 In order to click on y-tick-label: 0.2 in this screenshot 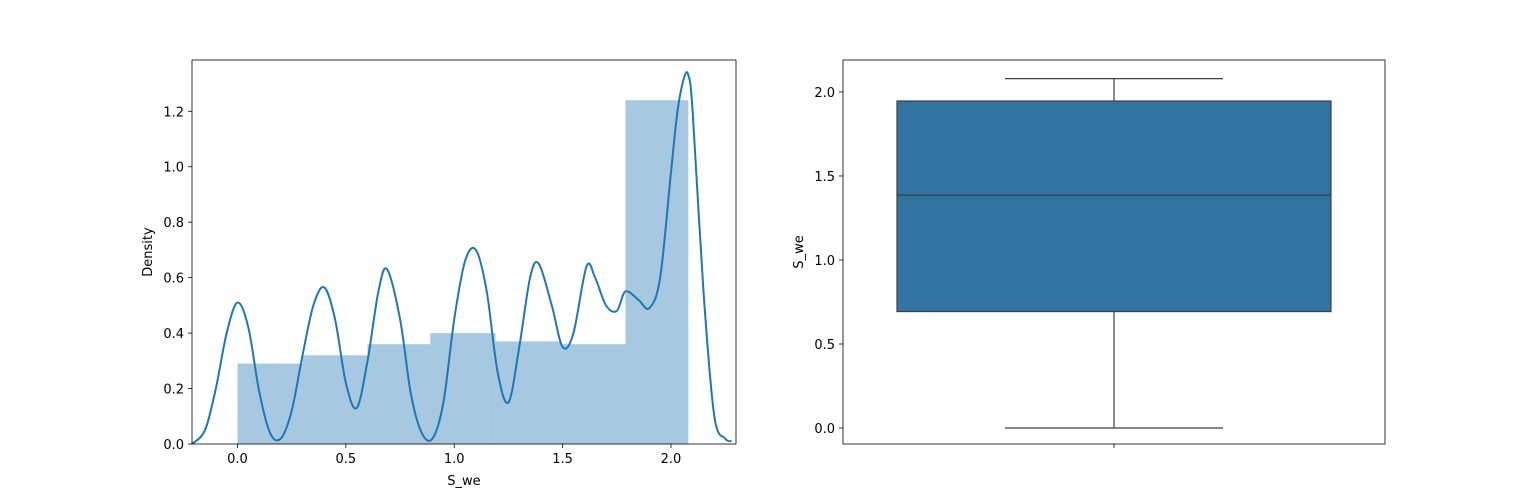, I will do `click(173, 390)`.